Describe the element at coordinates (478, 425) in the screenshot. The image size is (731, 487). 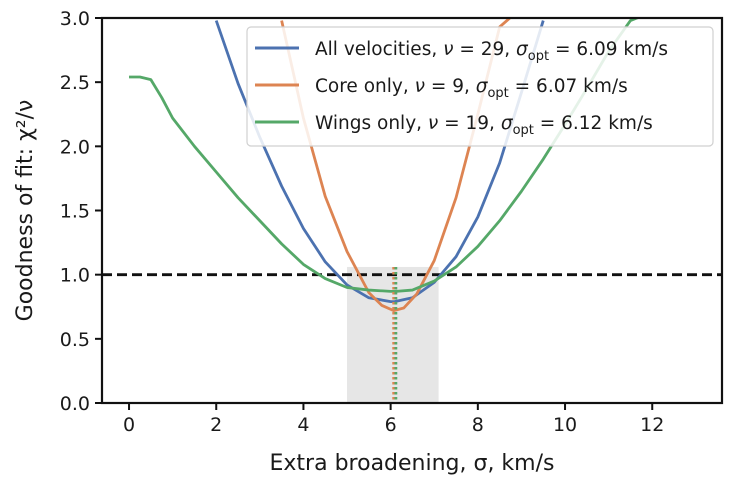
I see `x-tick-label-4: 8` at that location.